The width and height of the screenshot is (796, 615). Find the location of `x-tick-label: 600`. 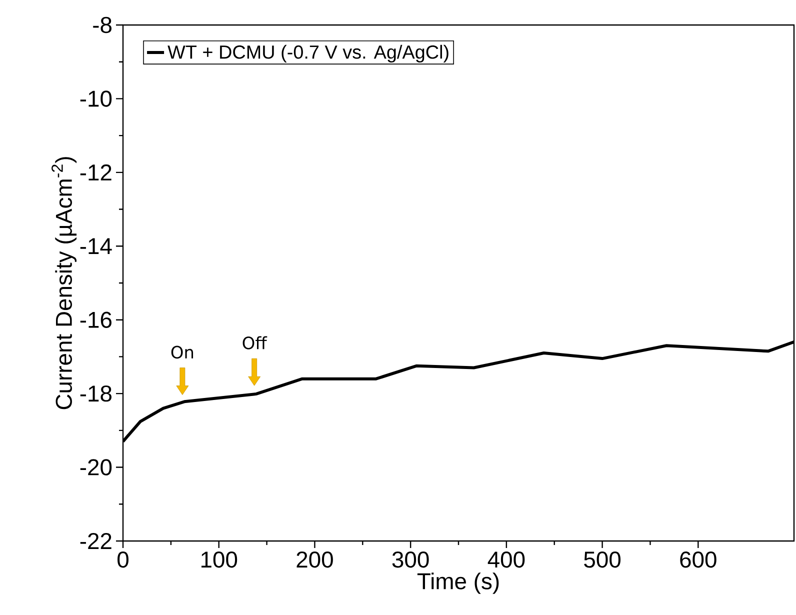

x-tick-label: 600 is located at coordinates (698, 560).